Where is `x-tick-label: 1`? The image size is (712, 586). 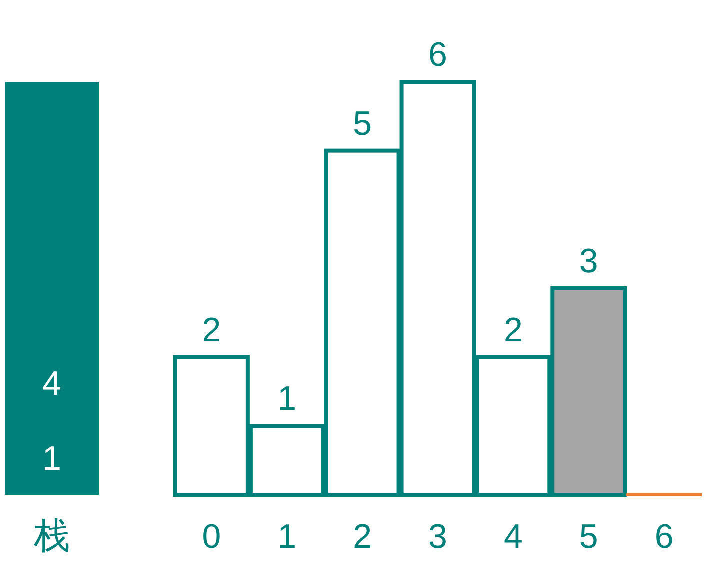 x-tick-label: 1 is located at coordinates (287, 537).